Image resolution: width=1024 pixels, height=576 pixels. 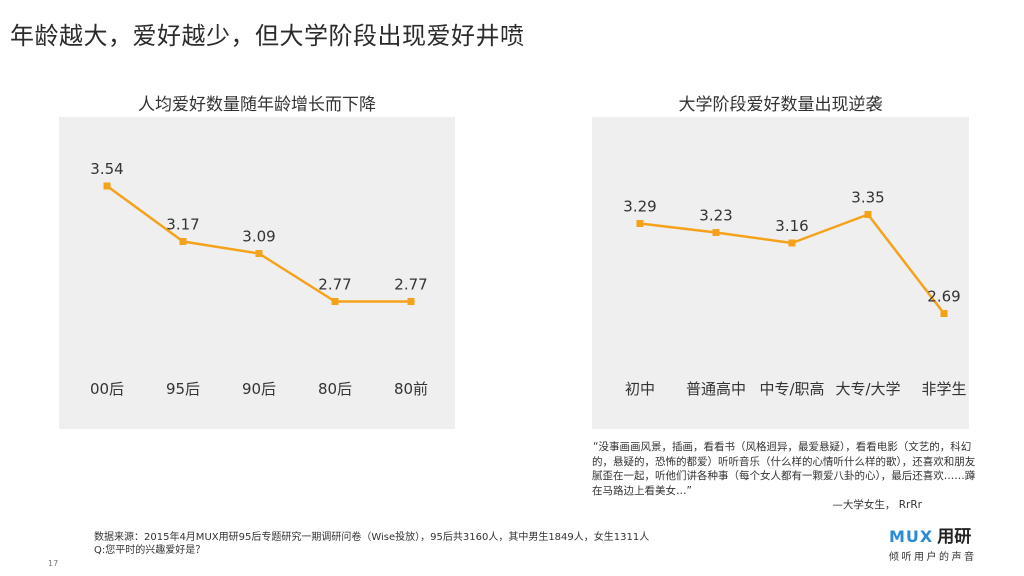 What do you see at coordinates (867, 389) in the screenshot?
I see `category-label: 大专/大学` at bounding box center [867, 389].